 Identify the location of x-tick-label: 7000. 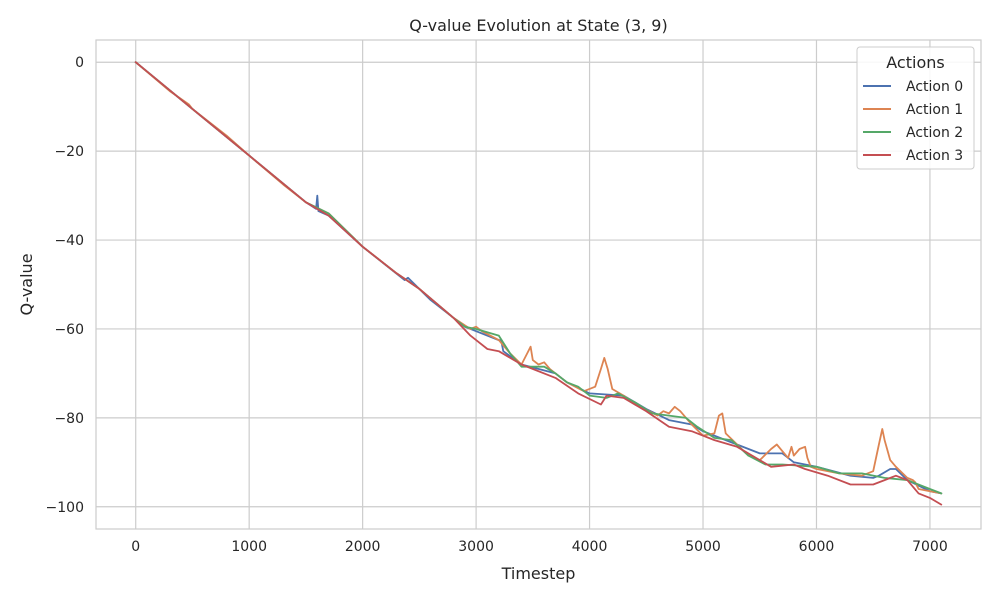
(930, 547).